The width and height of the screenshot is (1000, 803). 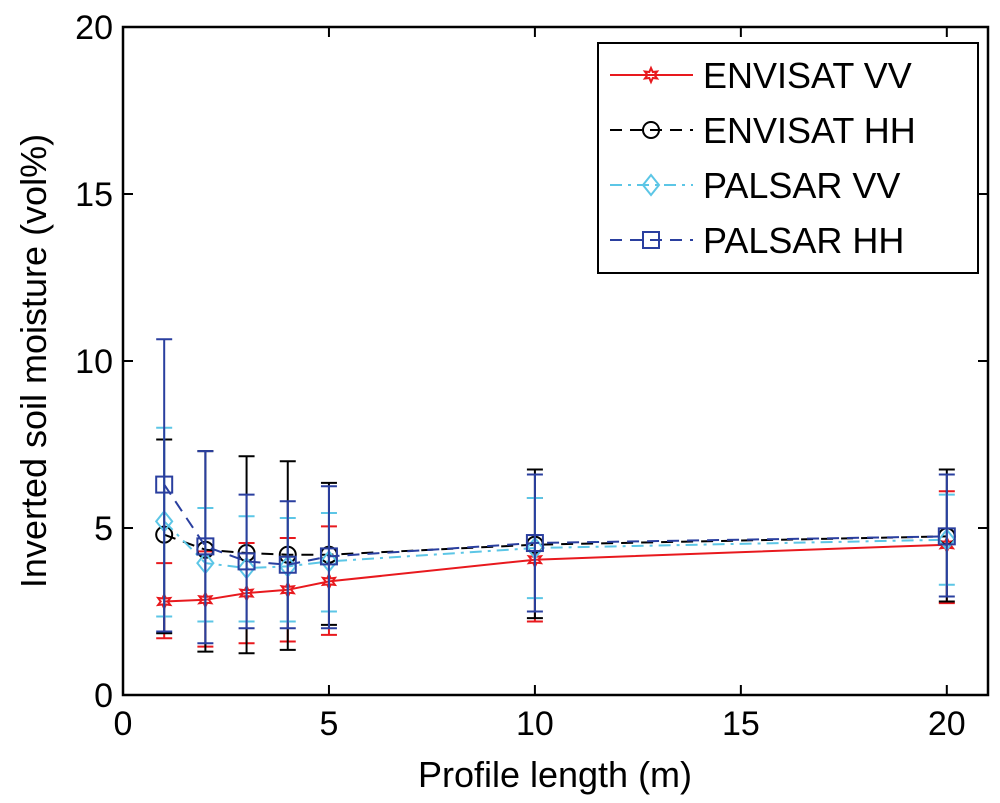 What do you see at coordinates (809, 130) in the screenshot?
I see `legend-label: ENVISAT HH` at bounding box center [809, 130].